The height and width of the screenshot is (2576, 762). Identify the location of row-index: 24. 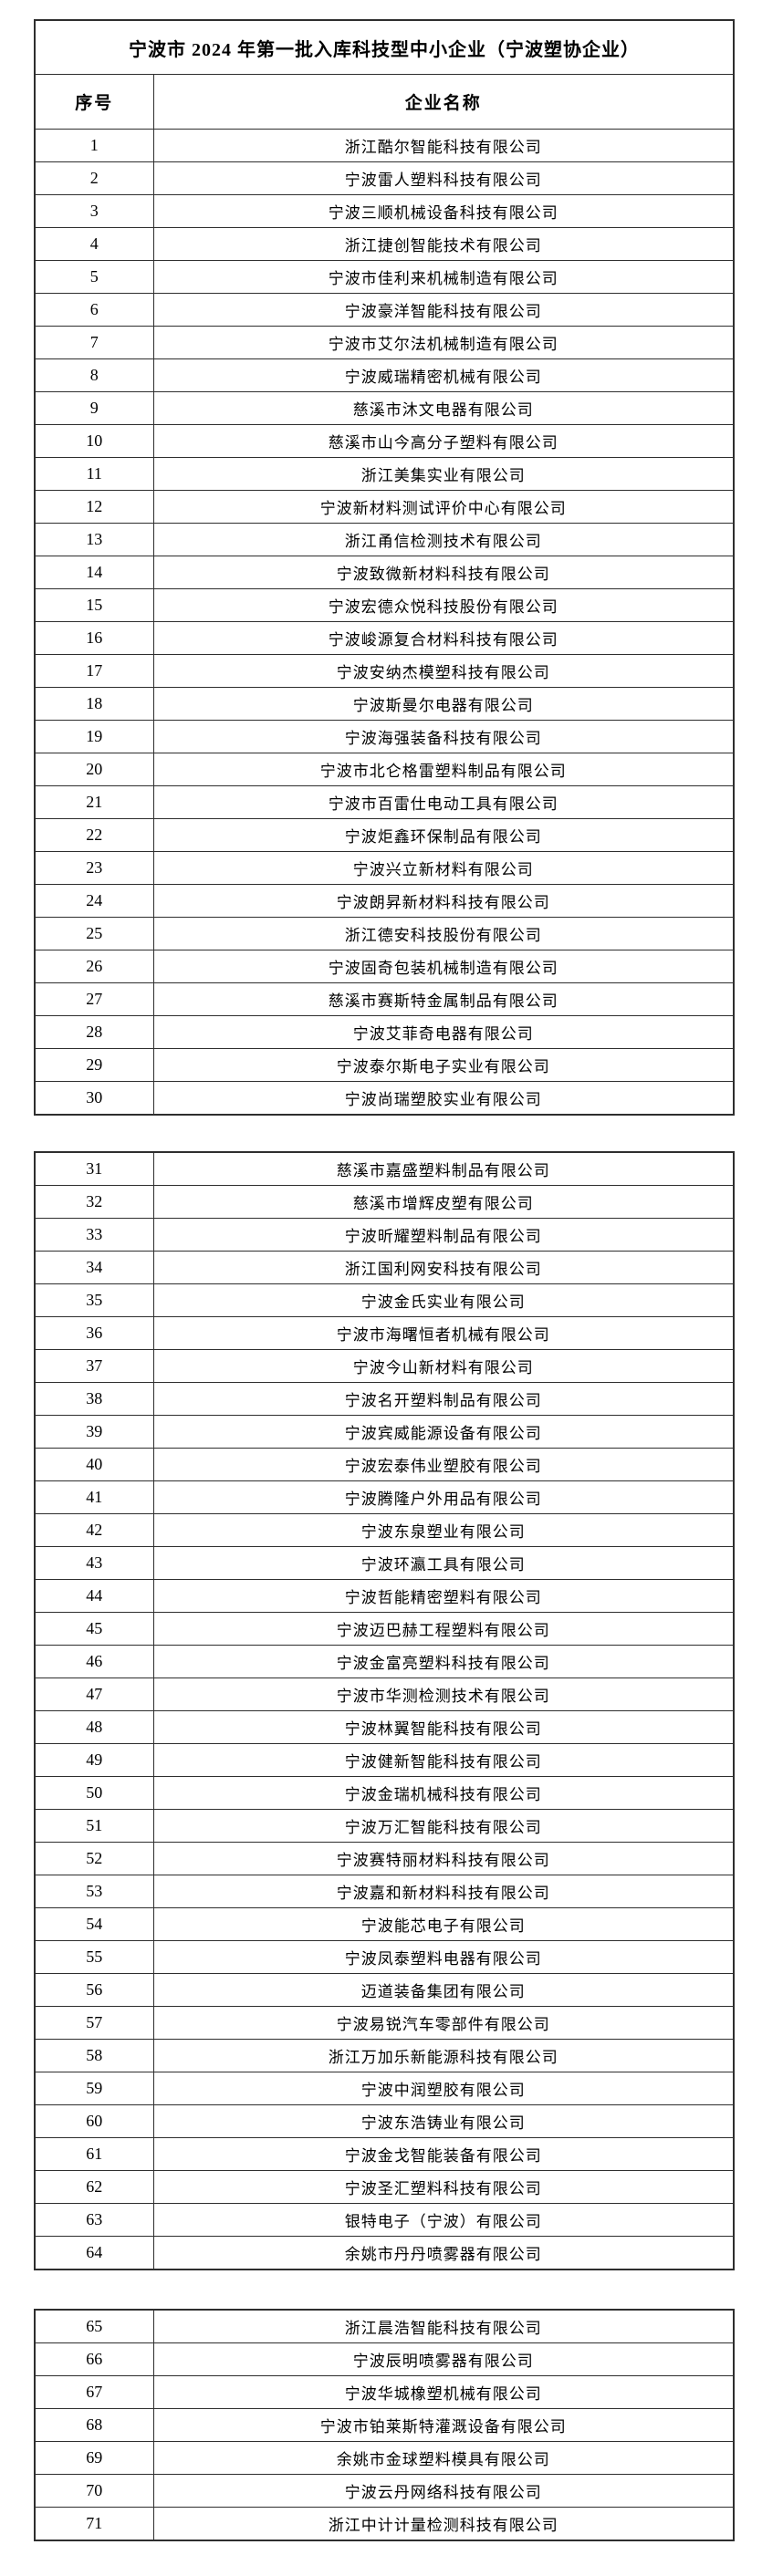
(94, 901).